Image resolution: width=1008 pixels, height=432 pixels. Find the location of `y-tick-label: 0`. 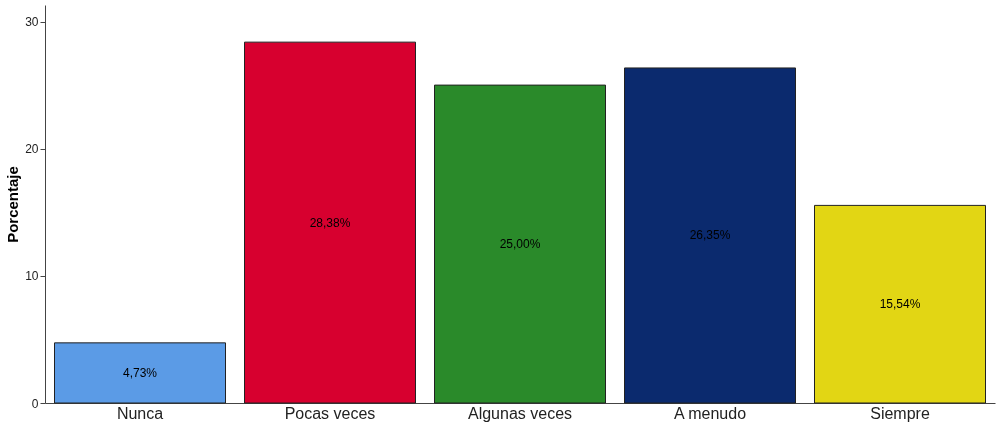

y-tick-label: 0 is located at coordinates (35, 403).